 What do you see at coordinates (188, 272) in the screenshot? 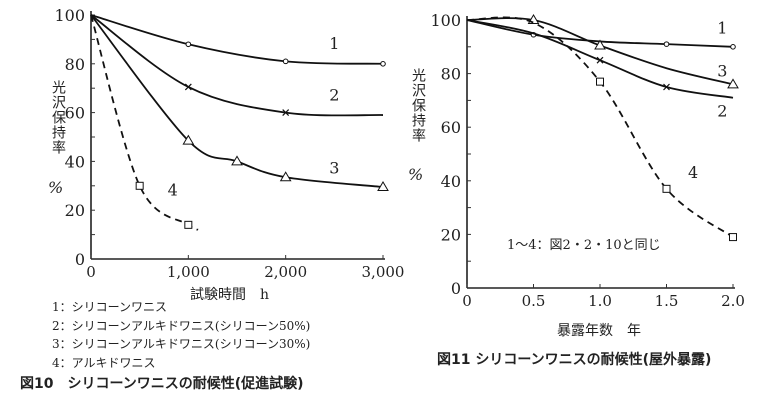
I see `x-tick-label: 1,000` at bounding box center [188, 272].